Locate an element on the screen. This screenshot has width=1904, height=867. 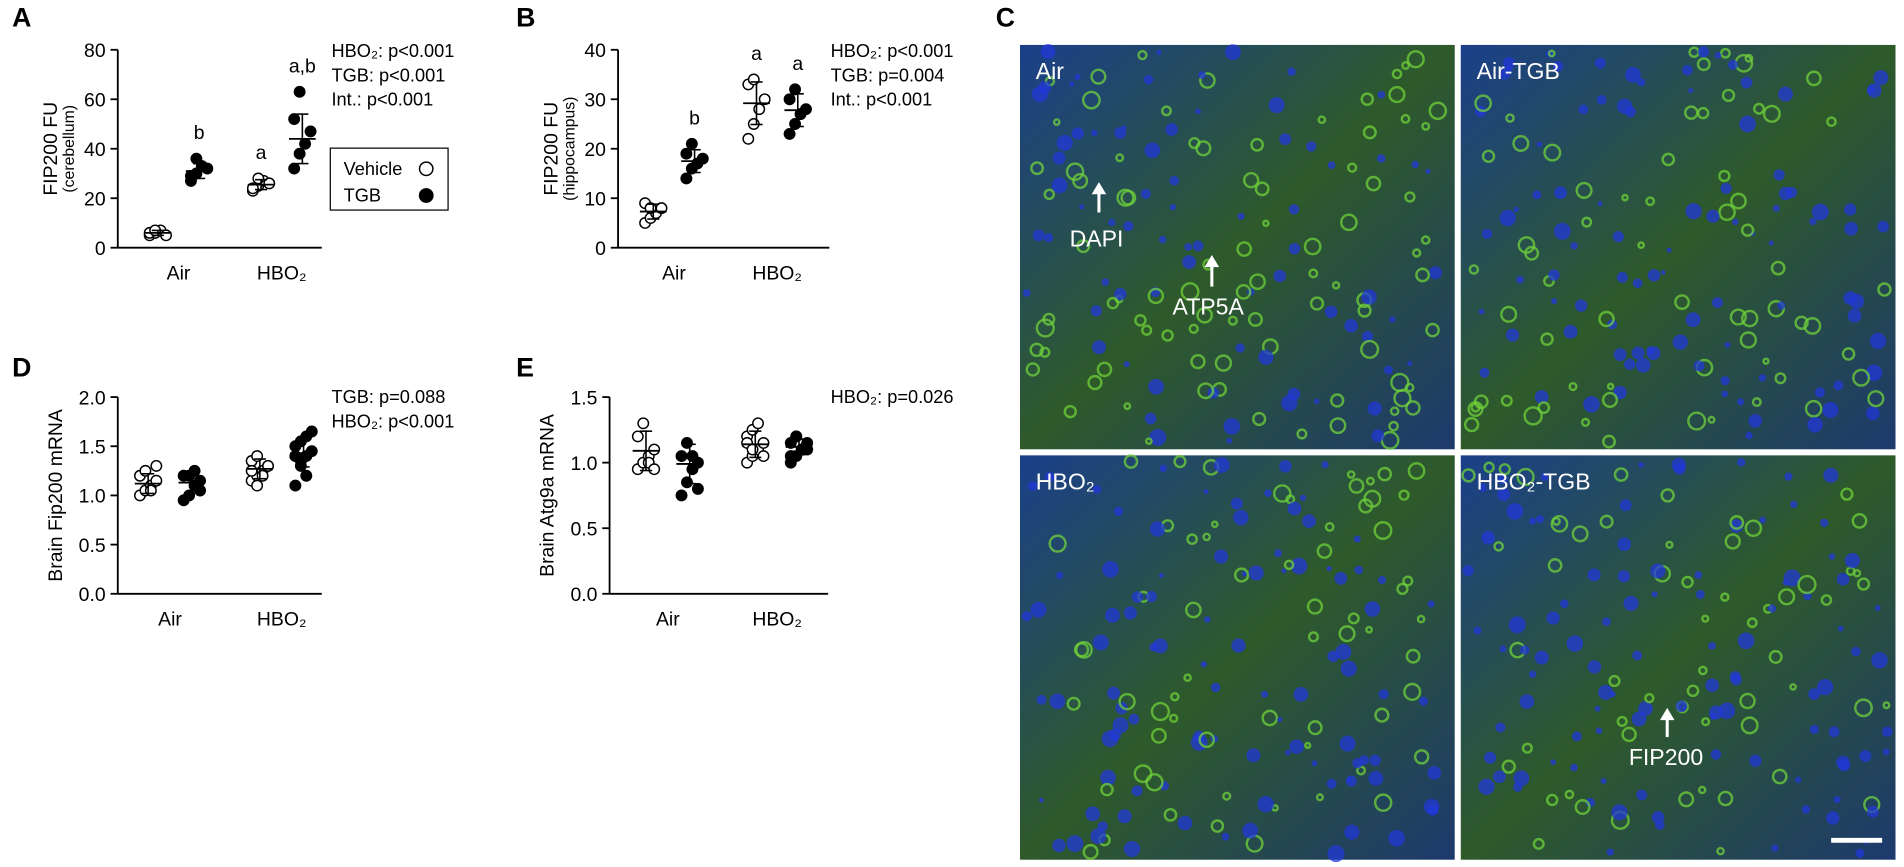
micrograph-label: Air-TGB is located at coordinates (1518, 71).